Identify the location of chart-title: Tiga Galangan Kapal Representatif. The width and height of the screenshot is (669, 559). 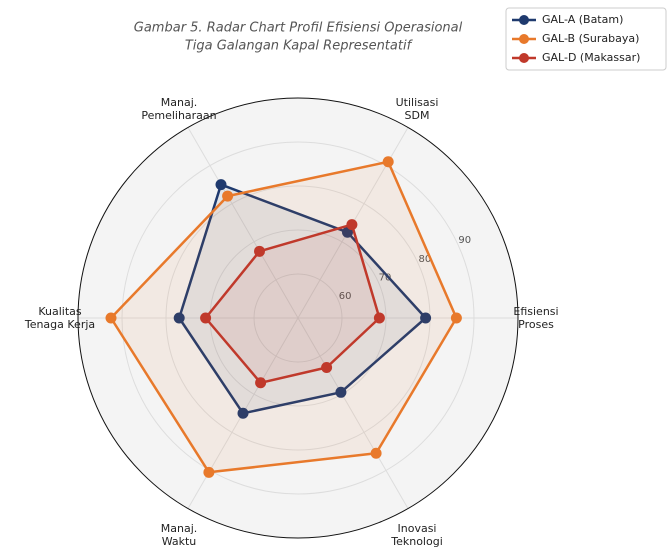
(299, 46).